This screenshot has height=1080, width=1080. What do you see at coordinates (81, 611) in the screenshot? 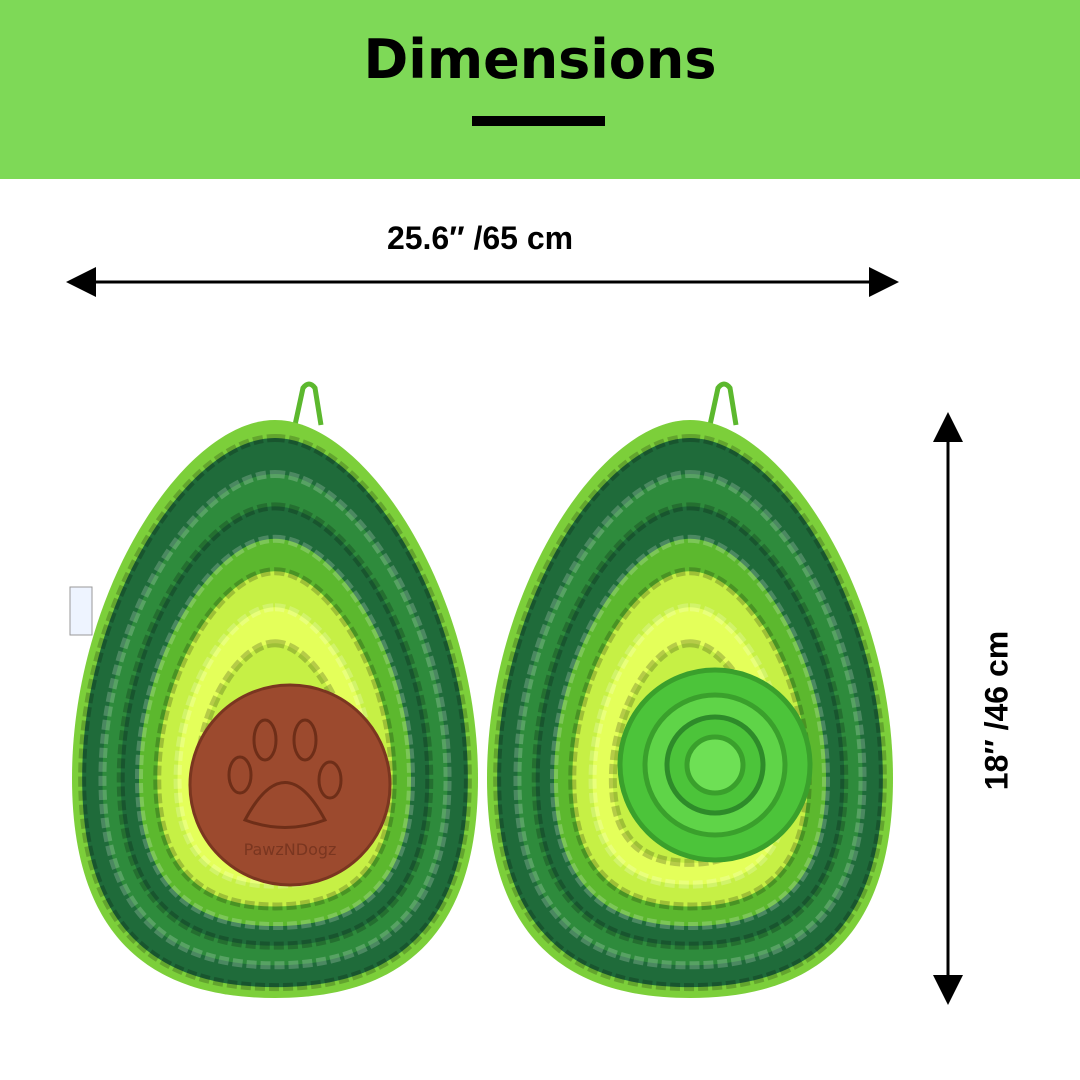
I see `brand-tag` at bounding box center [81, 611].